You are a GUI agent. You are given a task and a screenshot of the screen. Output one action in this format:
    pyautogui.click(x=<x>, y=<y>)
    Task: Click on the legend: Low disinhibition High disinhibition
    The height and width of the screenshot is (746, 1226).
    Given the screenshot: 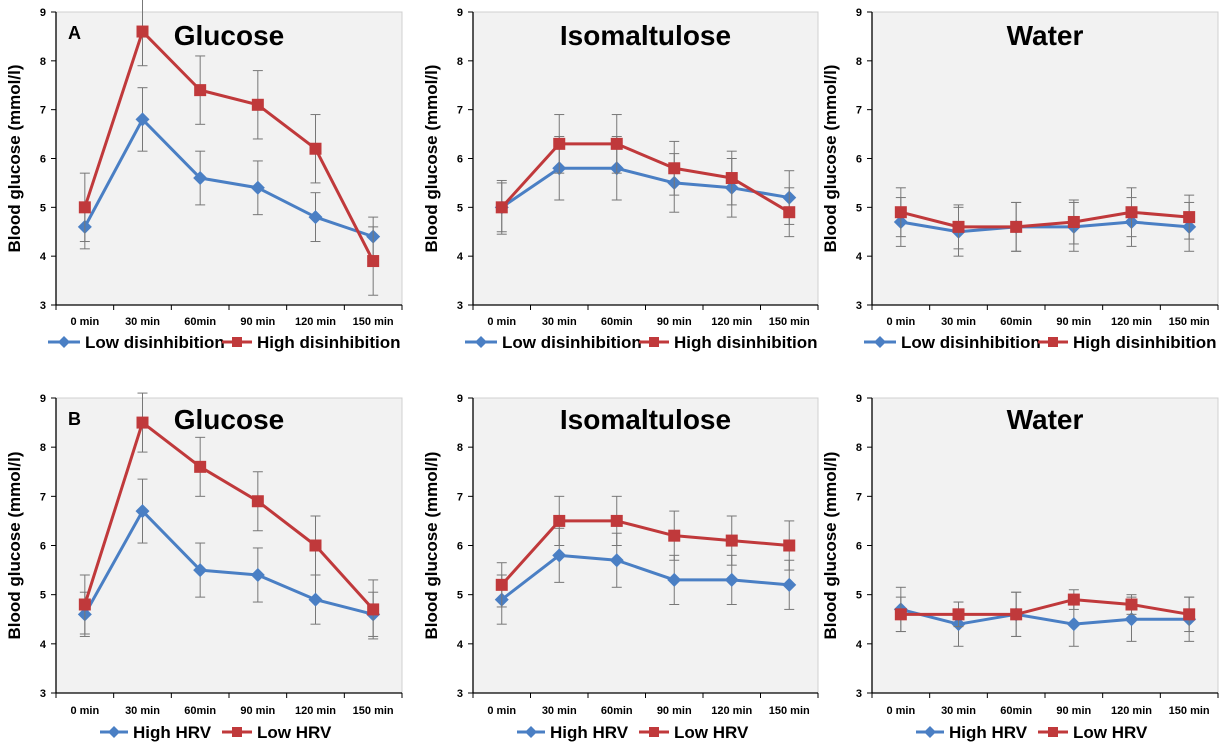 What is the action you would take?
    pyautogui.click(x=224, y=342)
    